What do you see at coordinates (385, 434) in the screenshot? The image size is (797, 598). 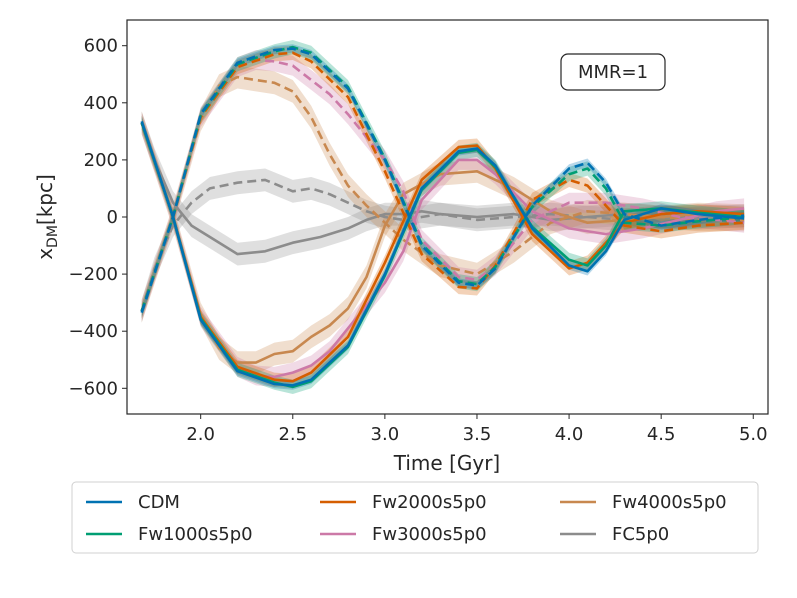 I see `x-tick-label: 3.0` at bounding box center [385, 434].